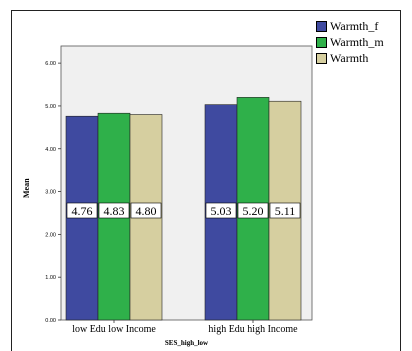 This screenshot has width=412, height=351. I want to click on x-axis-title: SES_high_low, so click(186, 343).